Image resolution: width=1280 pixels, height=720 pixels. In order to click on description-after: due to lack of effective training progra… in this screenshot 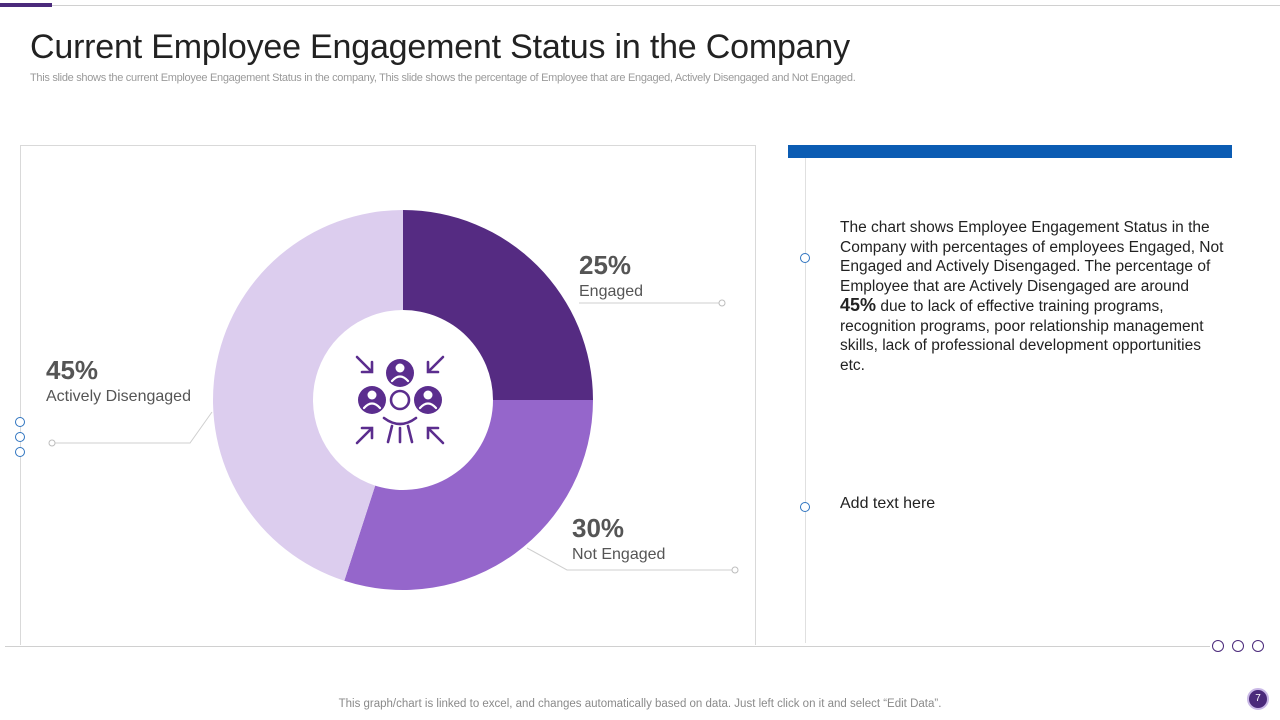, I will do `click(1022, 336)`.